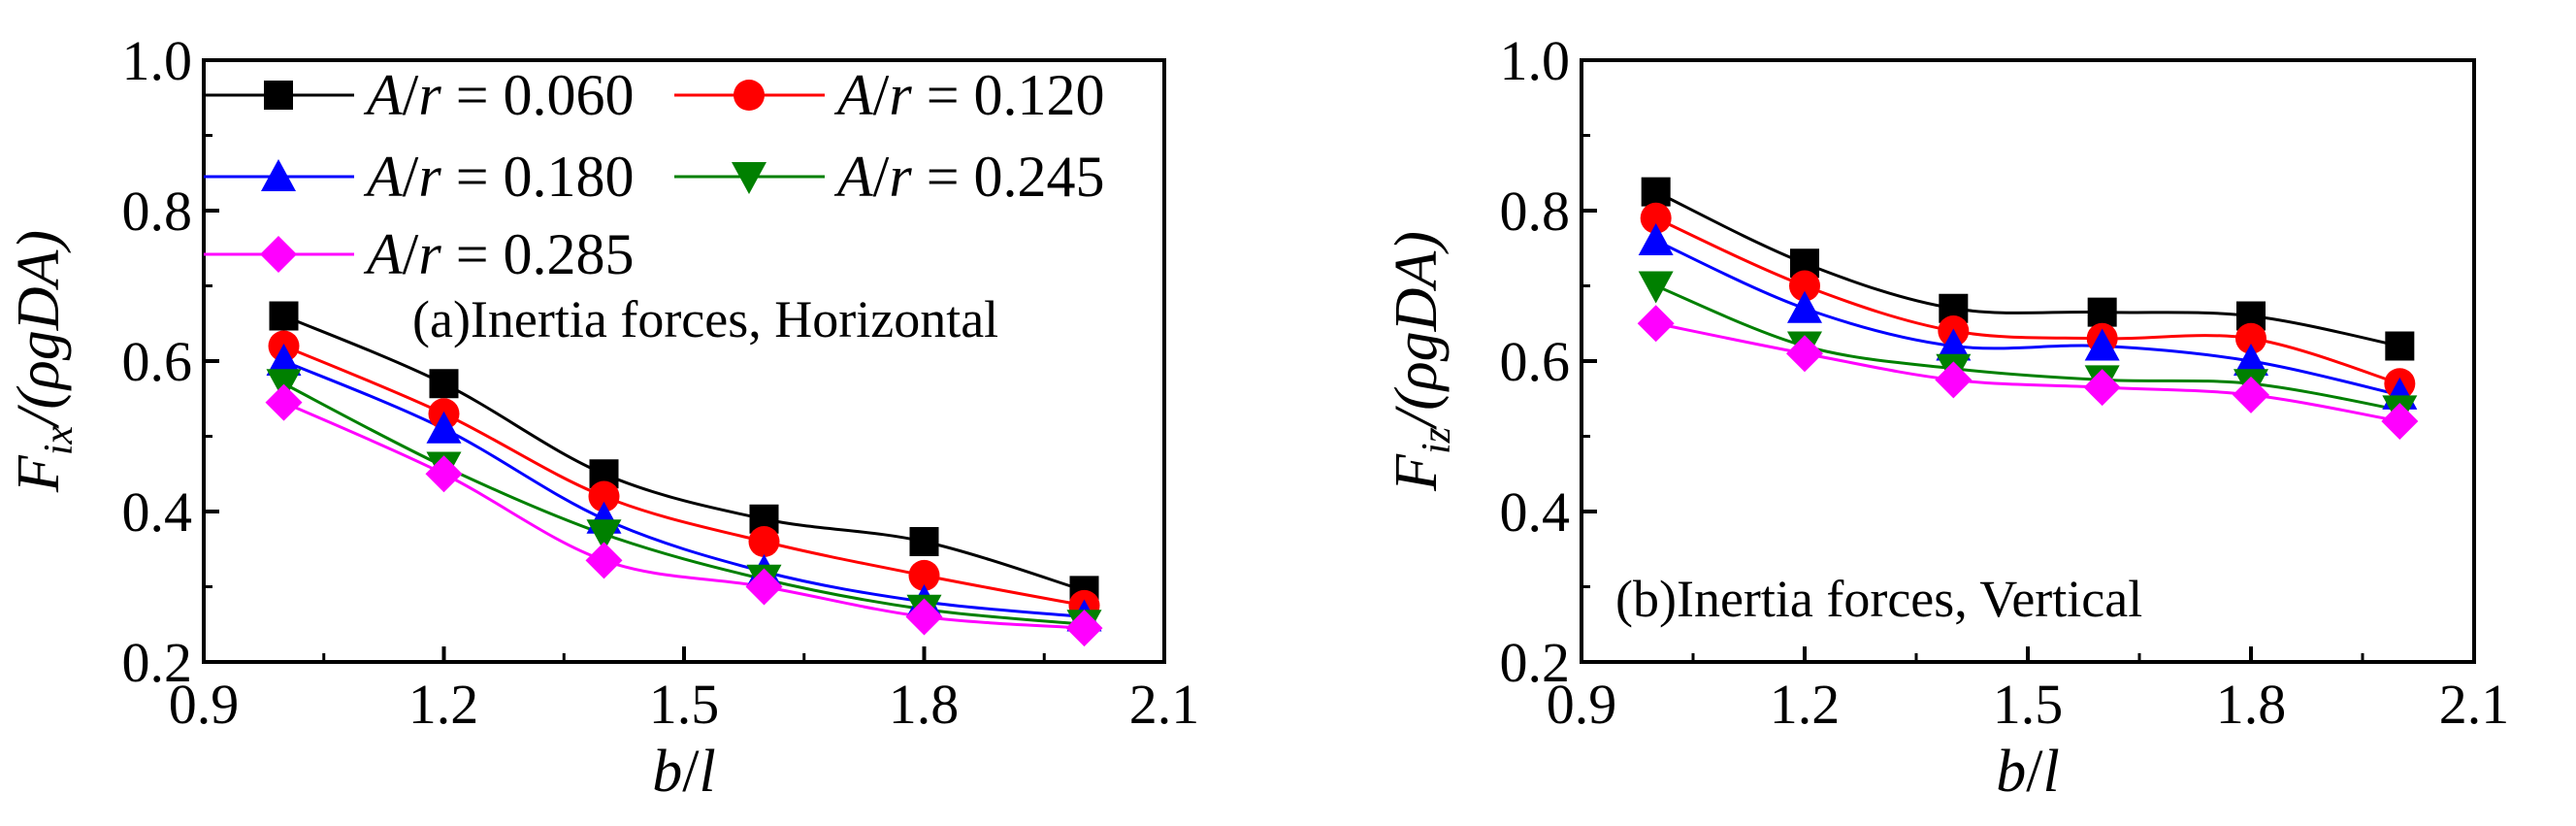 This screenshot has height=826, width=2576. I want to click on legend-label: A/r = 0.180, so click(499, 177).